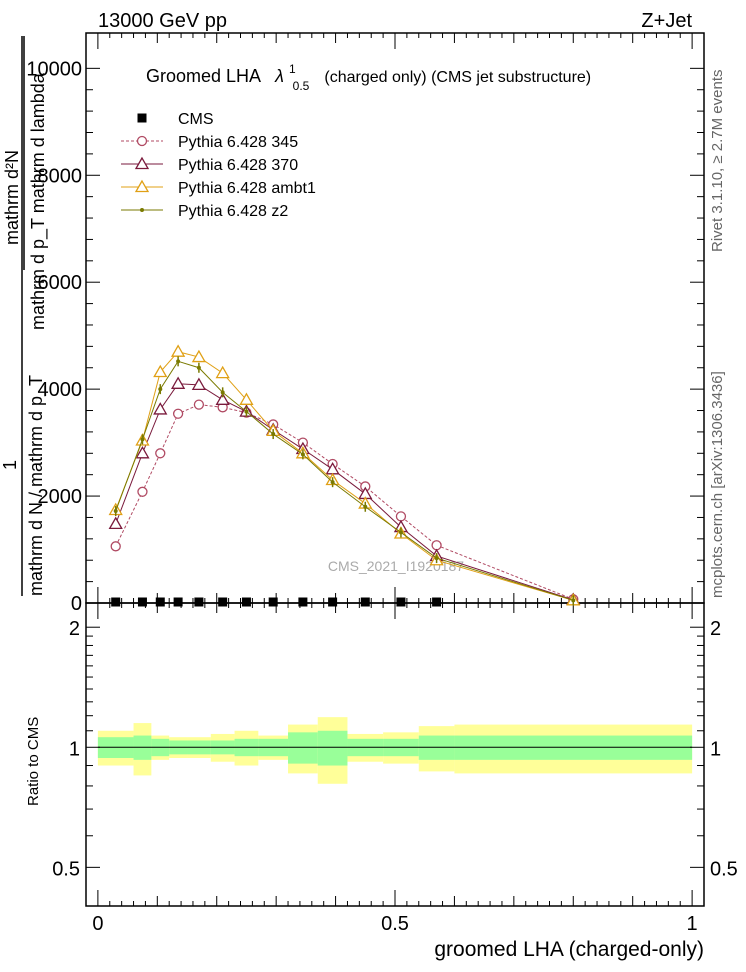 This screenshot has width=746, height=972. I want to click on legend-item: Pythia 6.428 z2, so click(204, 211).